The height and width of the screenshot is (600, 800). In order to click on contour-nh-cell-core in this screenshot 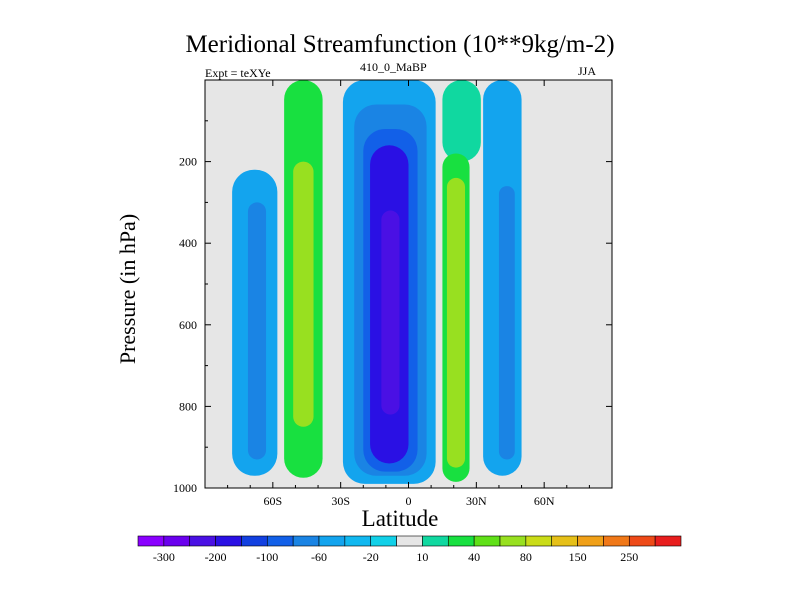, I will do `click(456, 322)`.